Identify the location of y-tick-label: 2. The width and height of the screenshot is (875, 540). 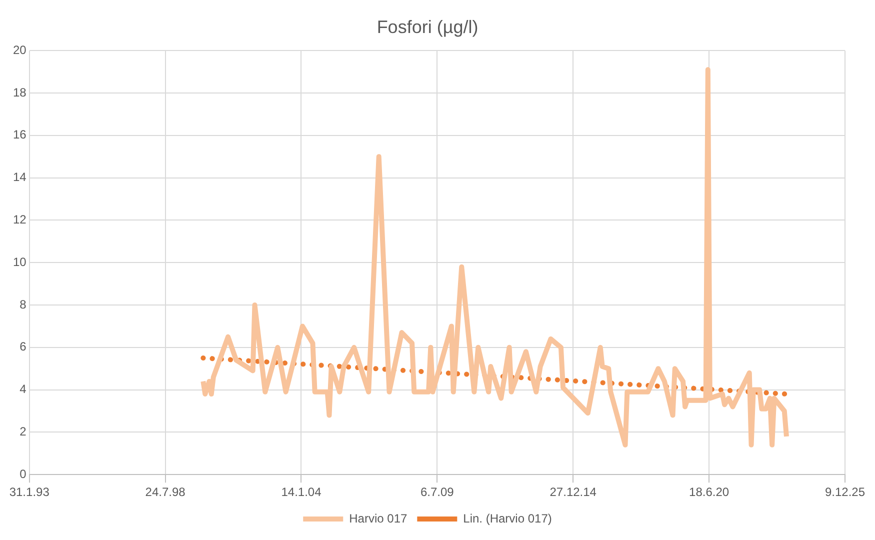
(23, 431).